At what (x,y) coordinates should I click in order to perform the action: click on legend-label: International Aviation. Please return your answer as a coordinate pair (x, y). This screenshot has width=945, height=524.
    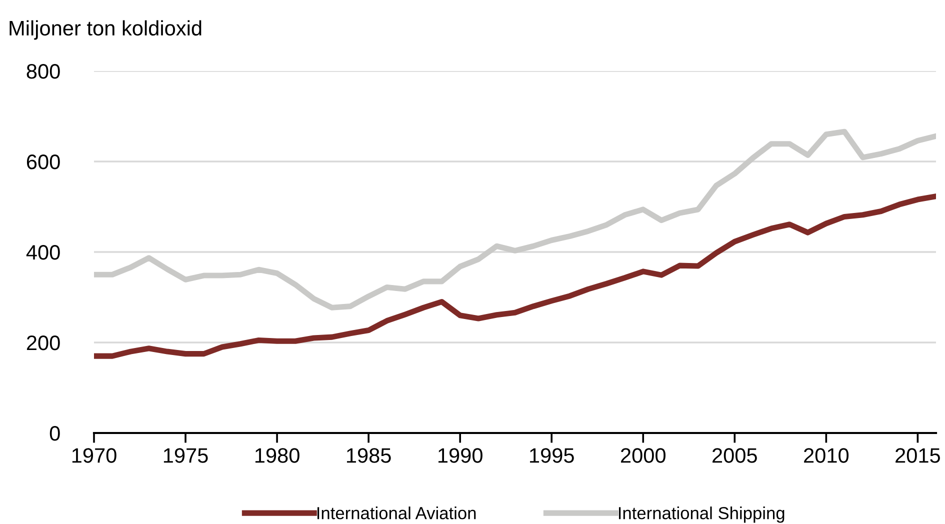
    Looking at the image, I should click on (396, 513).